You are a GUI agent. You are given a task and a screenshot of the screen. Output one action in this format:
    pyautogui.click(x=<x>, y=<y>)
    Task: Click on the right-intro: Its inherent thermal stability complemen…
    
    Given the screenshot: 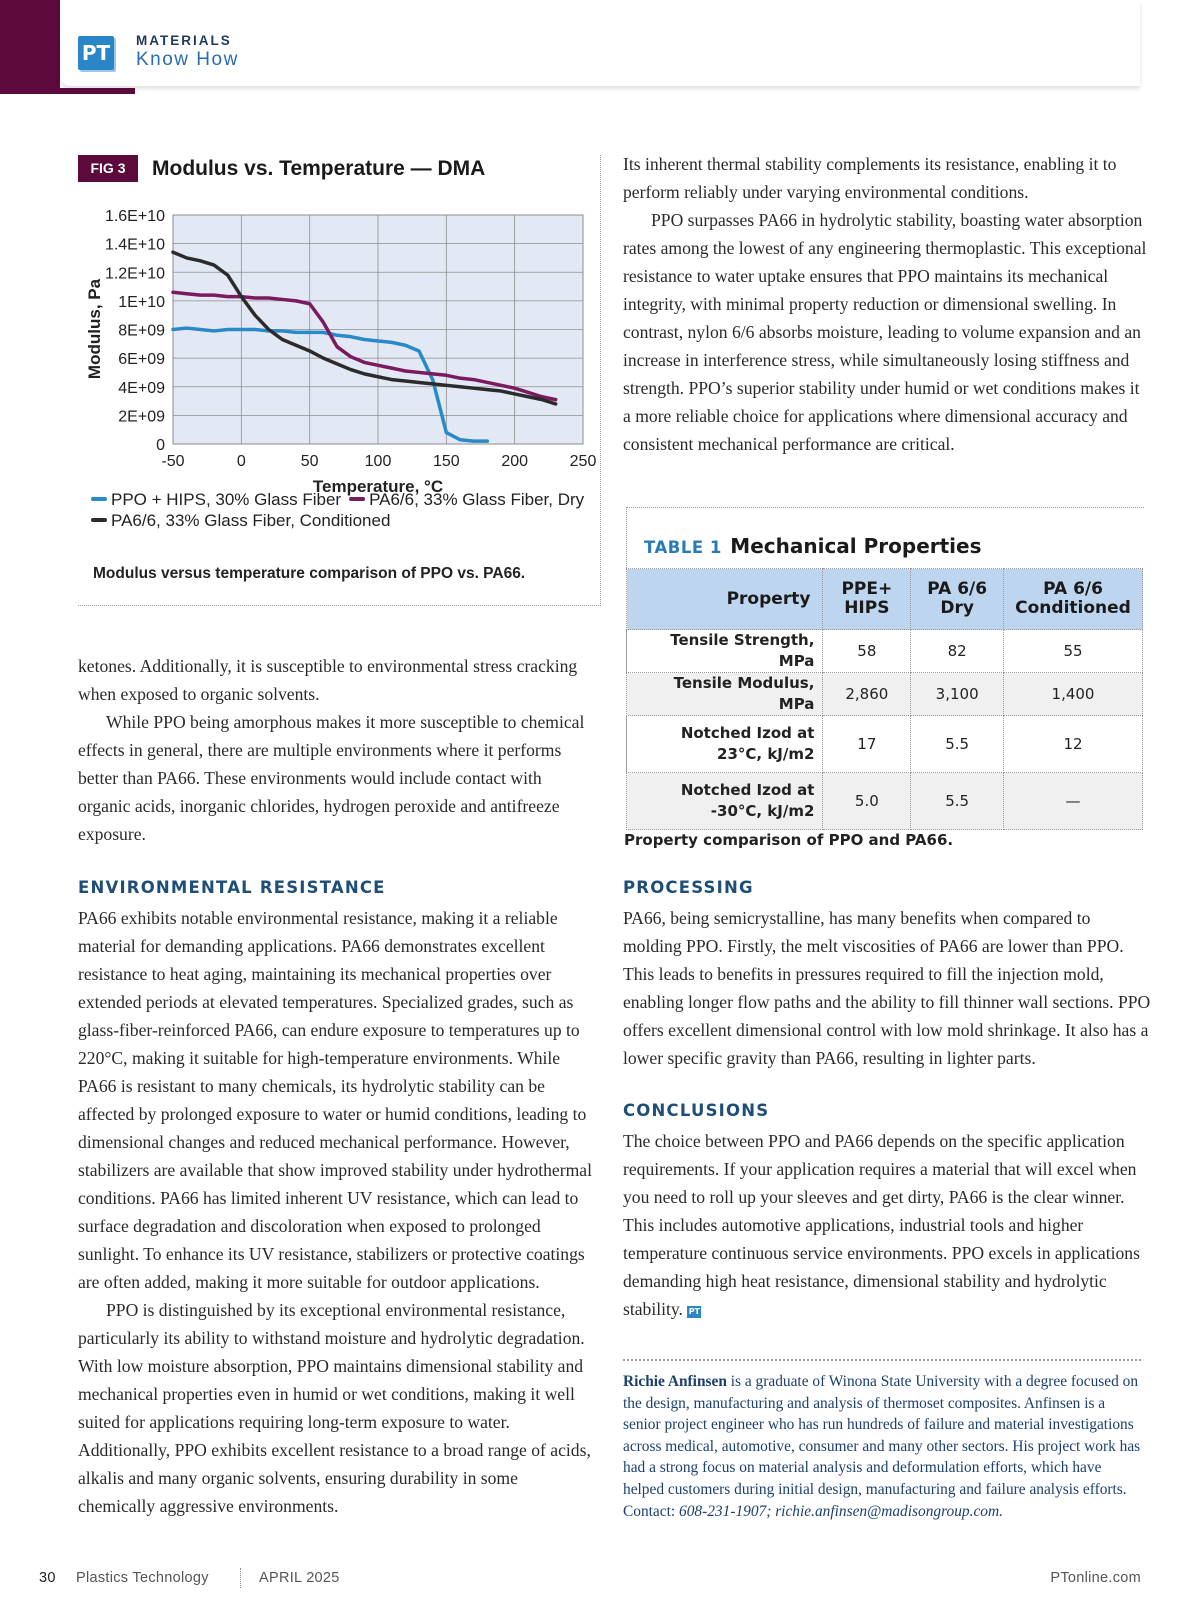 What is the action you would take?
    pyautogui.click(x=887, y=304)
    